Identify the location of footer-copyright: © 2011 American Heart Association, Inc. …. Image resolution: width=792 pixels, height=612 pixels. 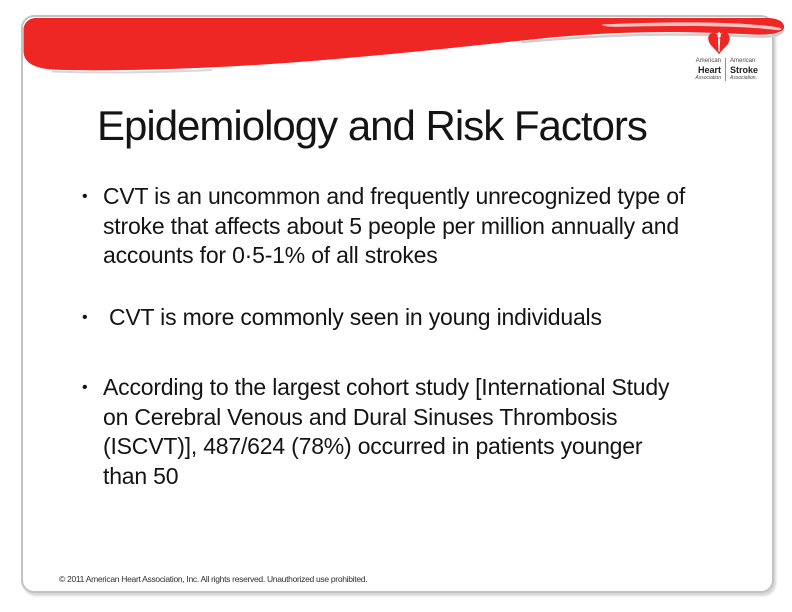
(213, 579).